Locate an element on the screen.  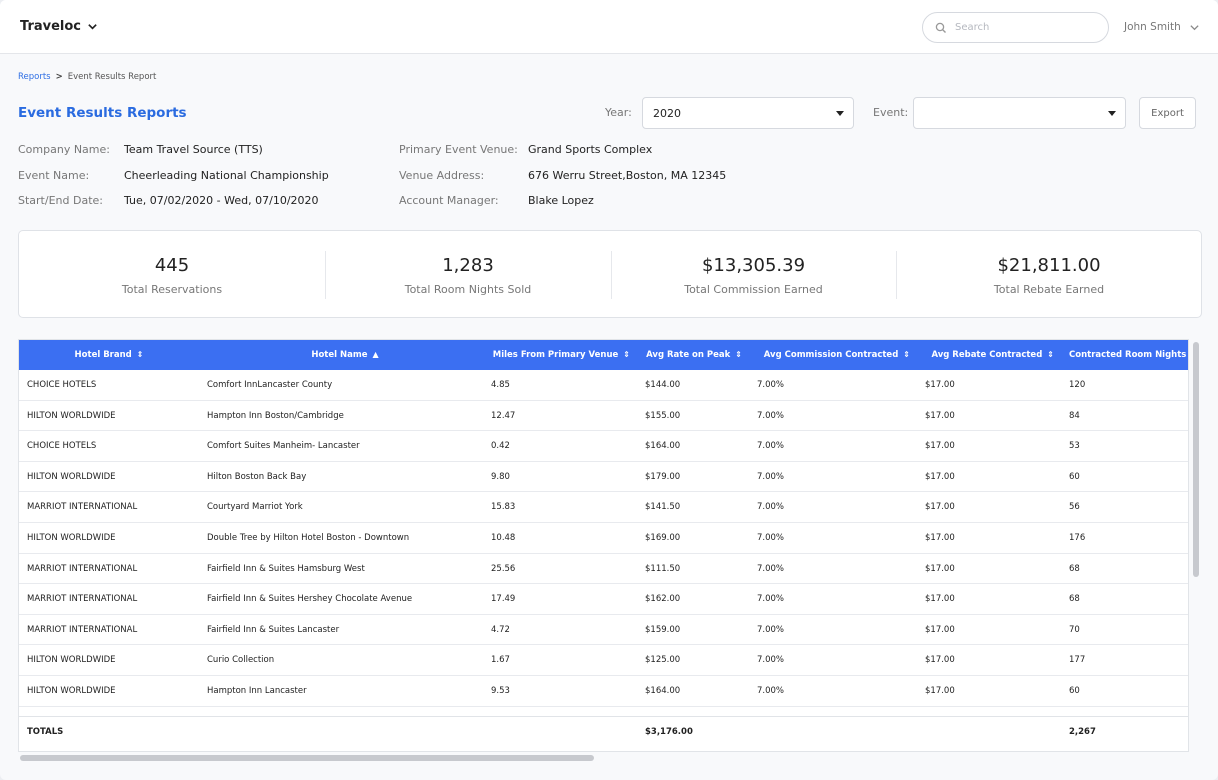
vertical-scrollbar is located at coordinates (1196, 545).